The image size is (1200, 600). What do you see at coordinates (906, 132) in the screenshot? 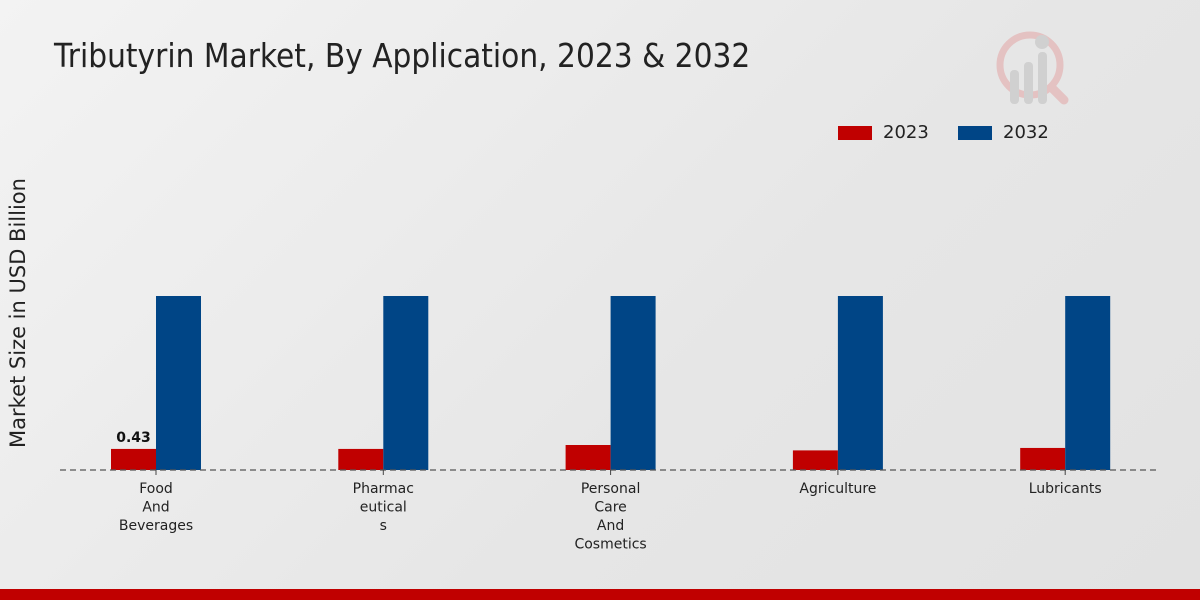
I see `legend-label-2023: 2023` at bounding box center [906, 132].